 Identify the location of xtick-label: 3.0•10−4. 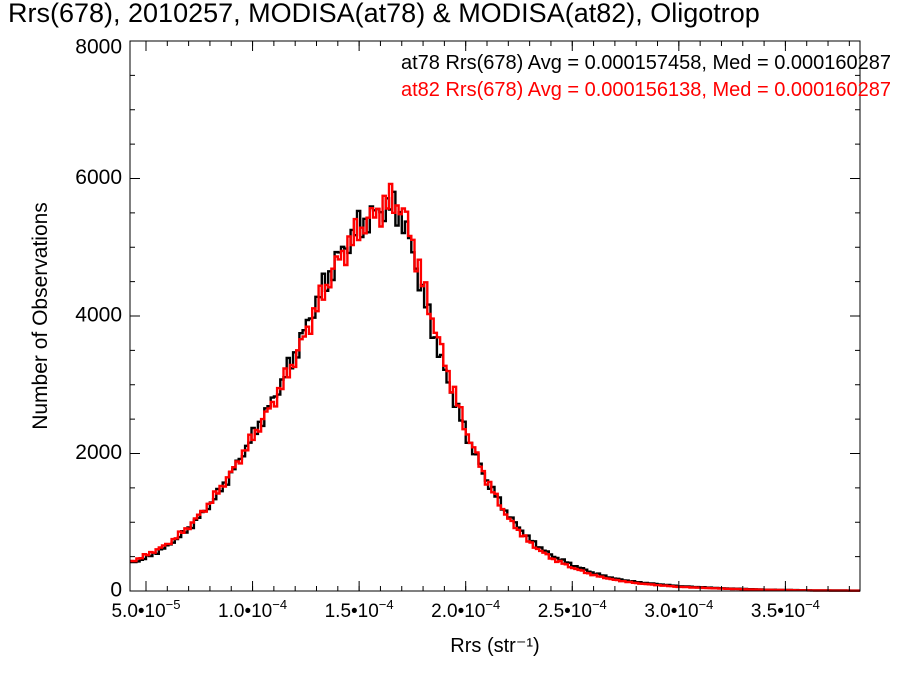
(678, 609).